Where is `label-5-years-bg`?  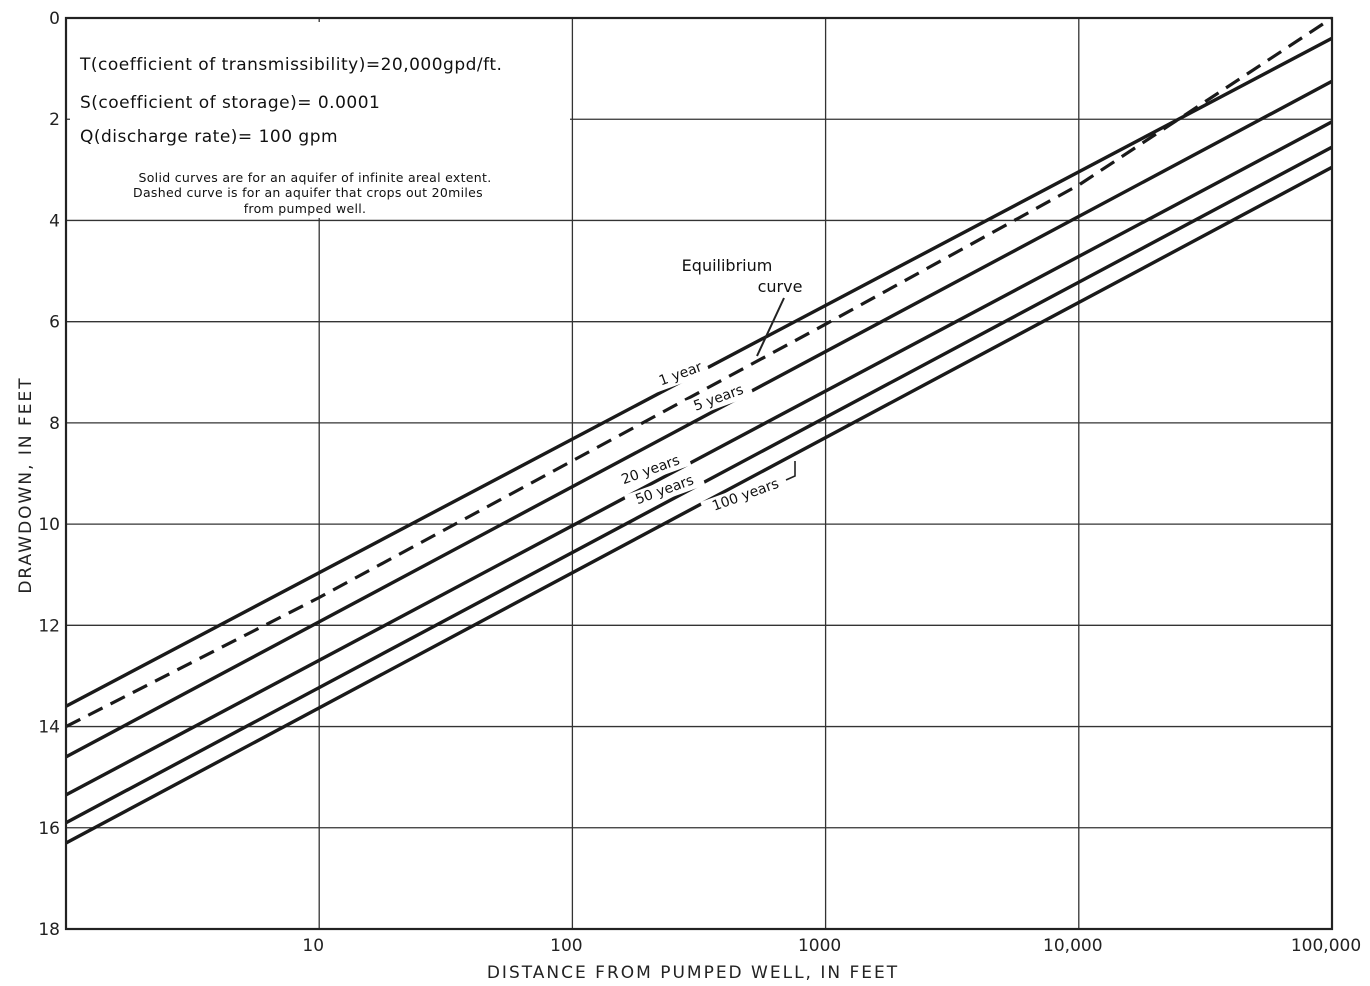 label-5-years-bg is located at coordinates (718, 398).